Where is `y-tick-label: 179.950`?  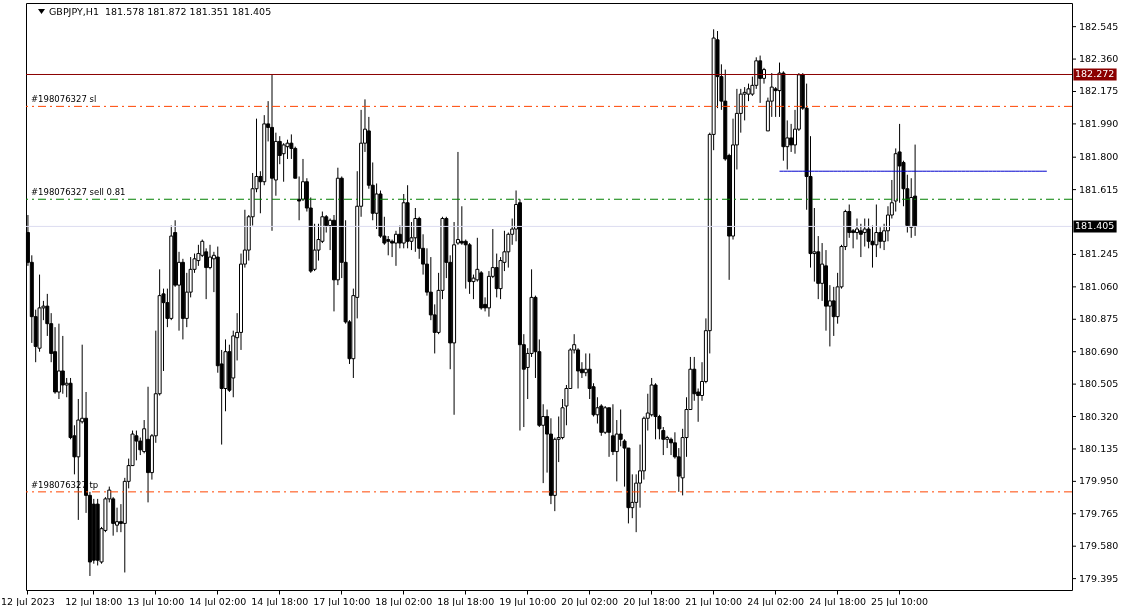 y-tick-label: 179.950 is located at coordinates (1099, 481).